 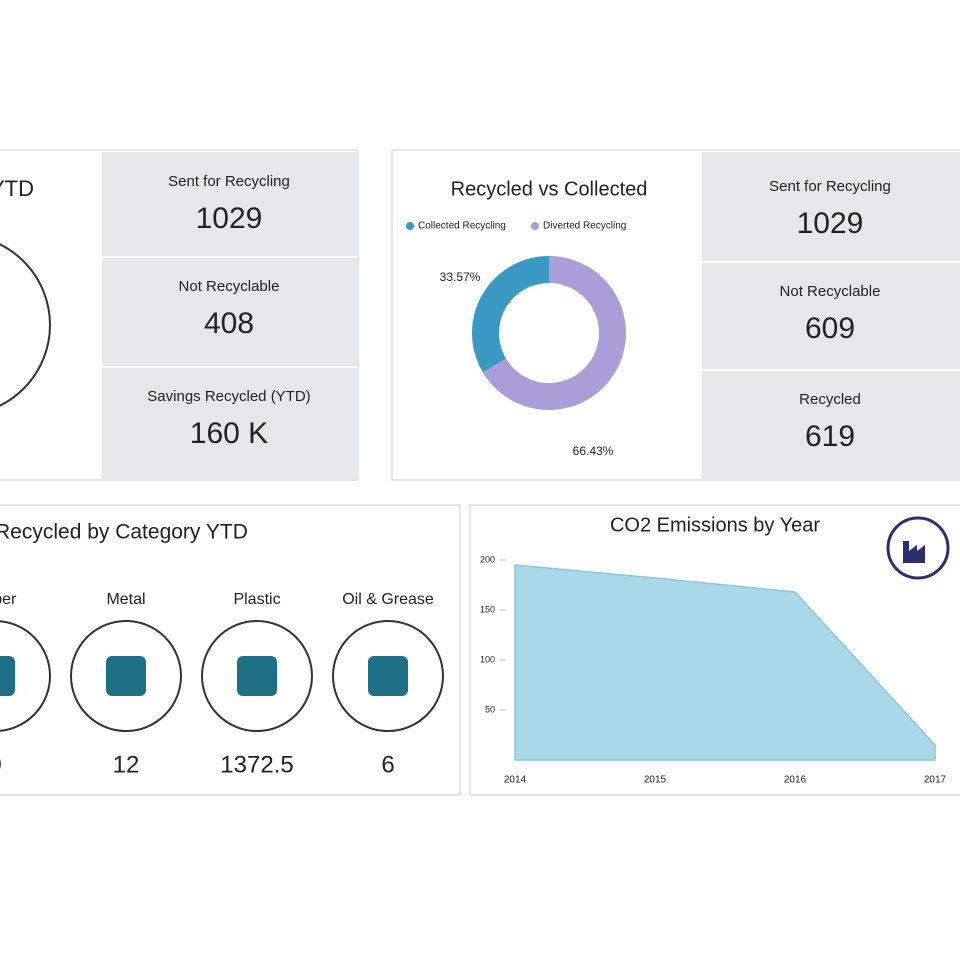 What do you see at coordinates (914, 552) in the screenshot?
I see `factory-icon-shape` at bounding box center [914, 552].